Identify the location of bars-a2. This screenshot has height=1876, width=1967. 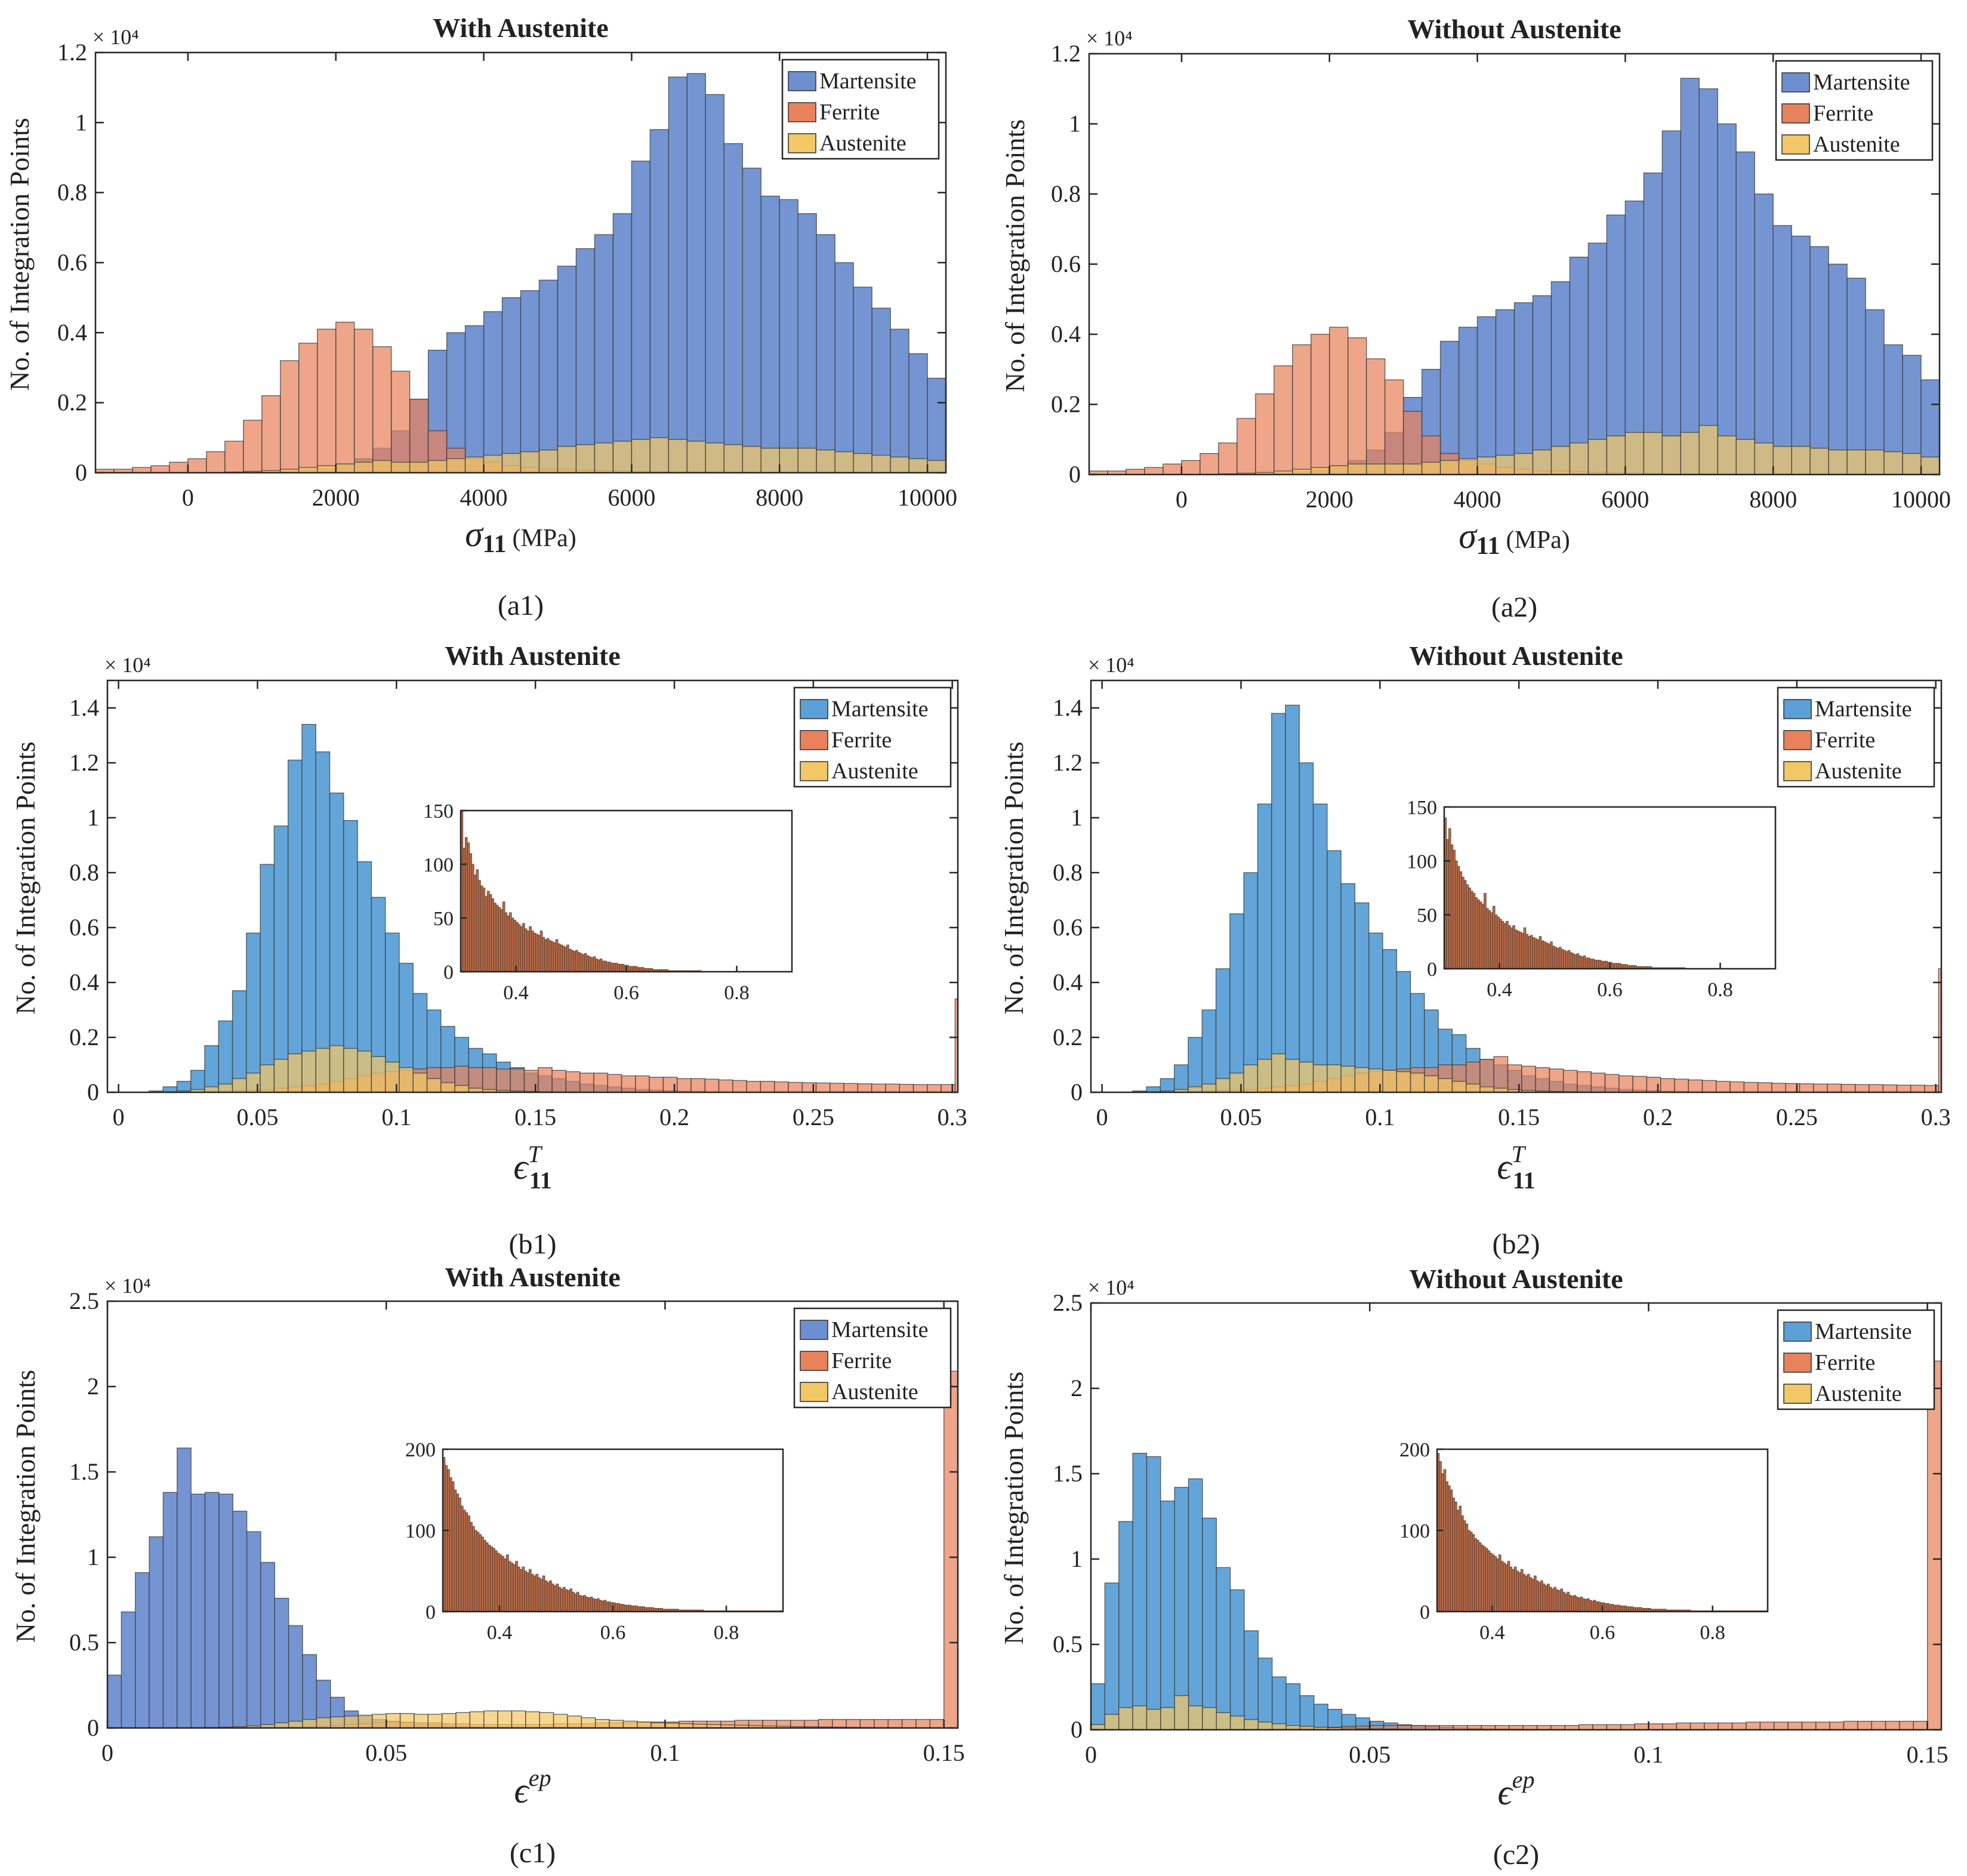
(1514, 276).